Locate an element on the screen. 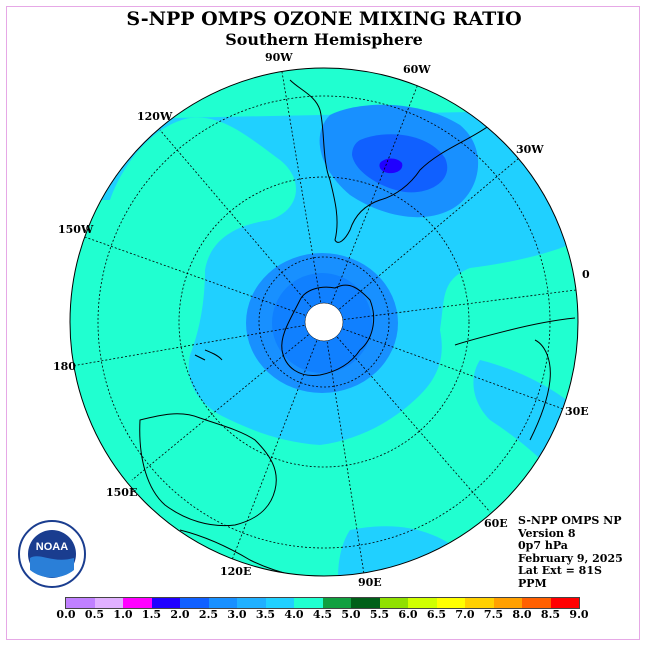  color-scale-tick-label: 5.5 is located at coordinates (379, 614).